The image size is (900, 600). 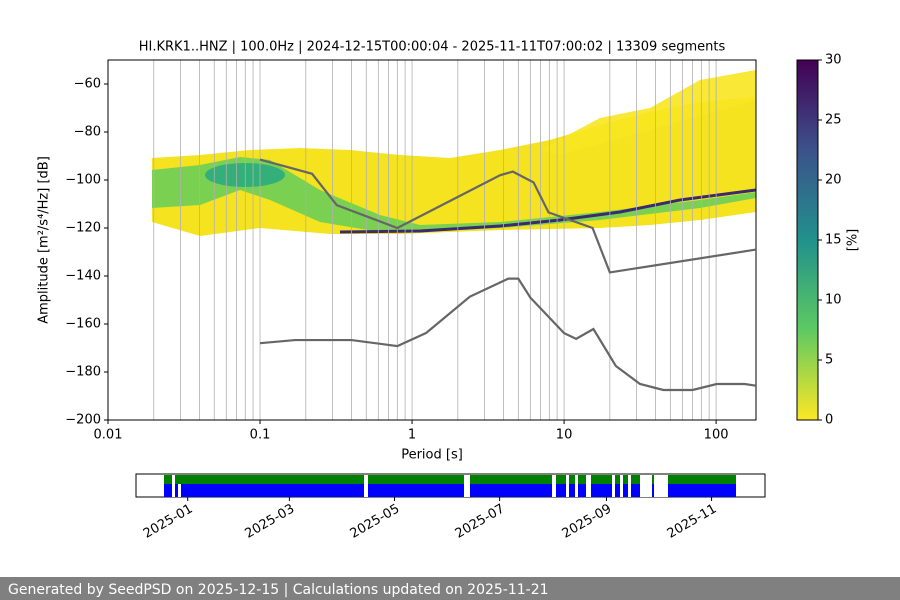 What do you see at coordinates (83, 420) in the screenshot?
I see `y-tick-label: −200` at bounding box center [83, 420].